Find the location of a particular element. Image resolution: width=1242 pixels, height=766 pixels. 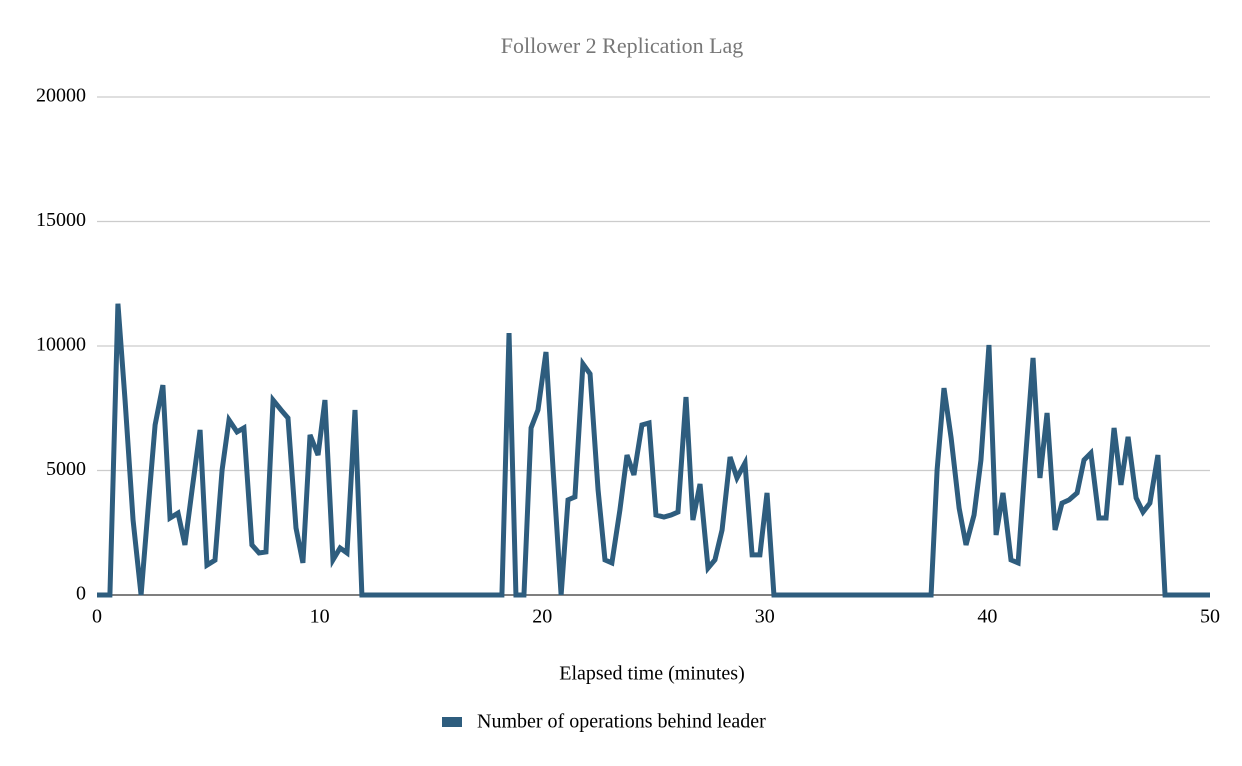

legend-swatch is located at coordinates (452, 722).